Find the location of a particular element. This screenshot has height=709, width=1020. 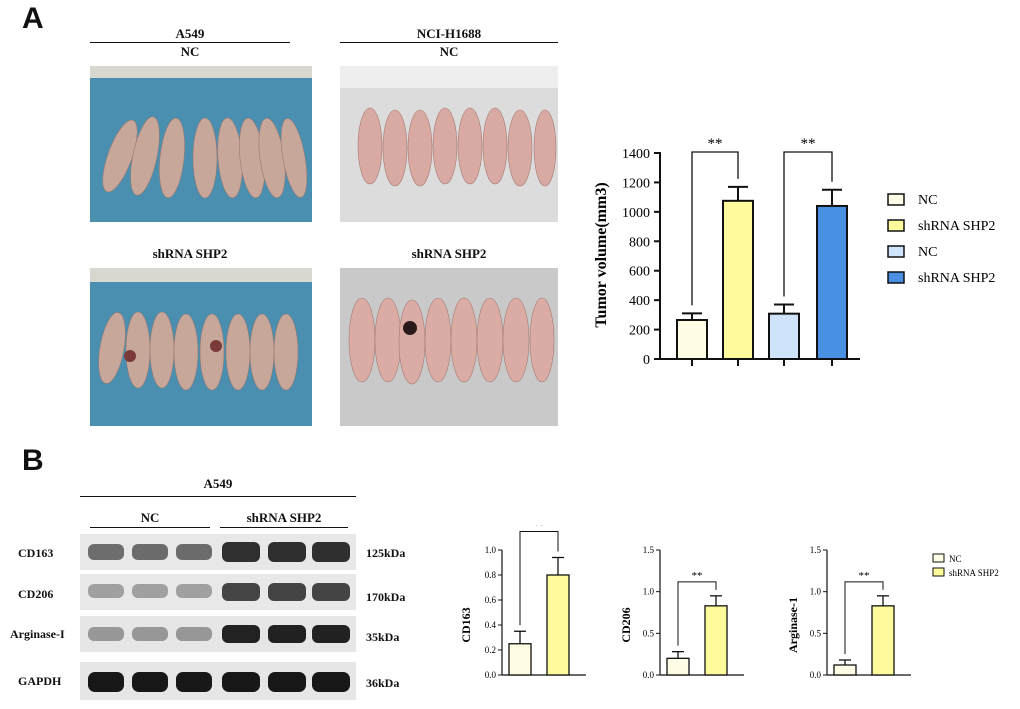

photo-h1688-shrna is located at coordinates (449, 347).